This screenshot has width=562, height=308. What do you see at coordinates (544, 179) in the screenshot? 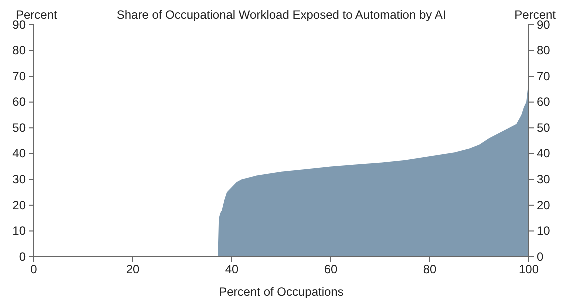
I see `y2-tick-label: 30` at bounding box center [544, 179].